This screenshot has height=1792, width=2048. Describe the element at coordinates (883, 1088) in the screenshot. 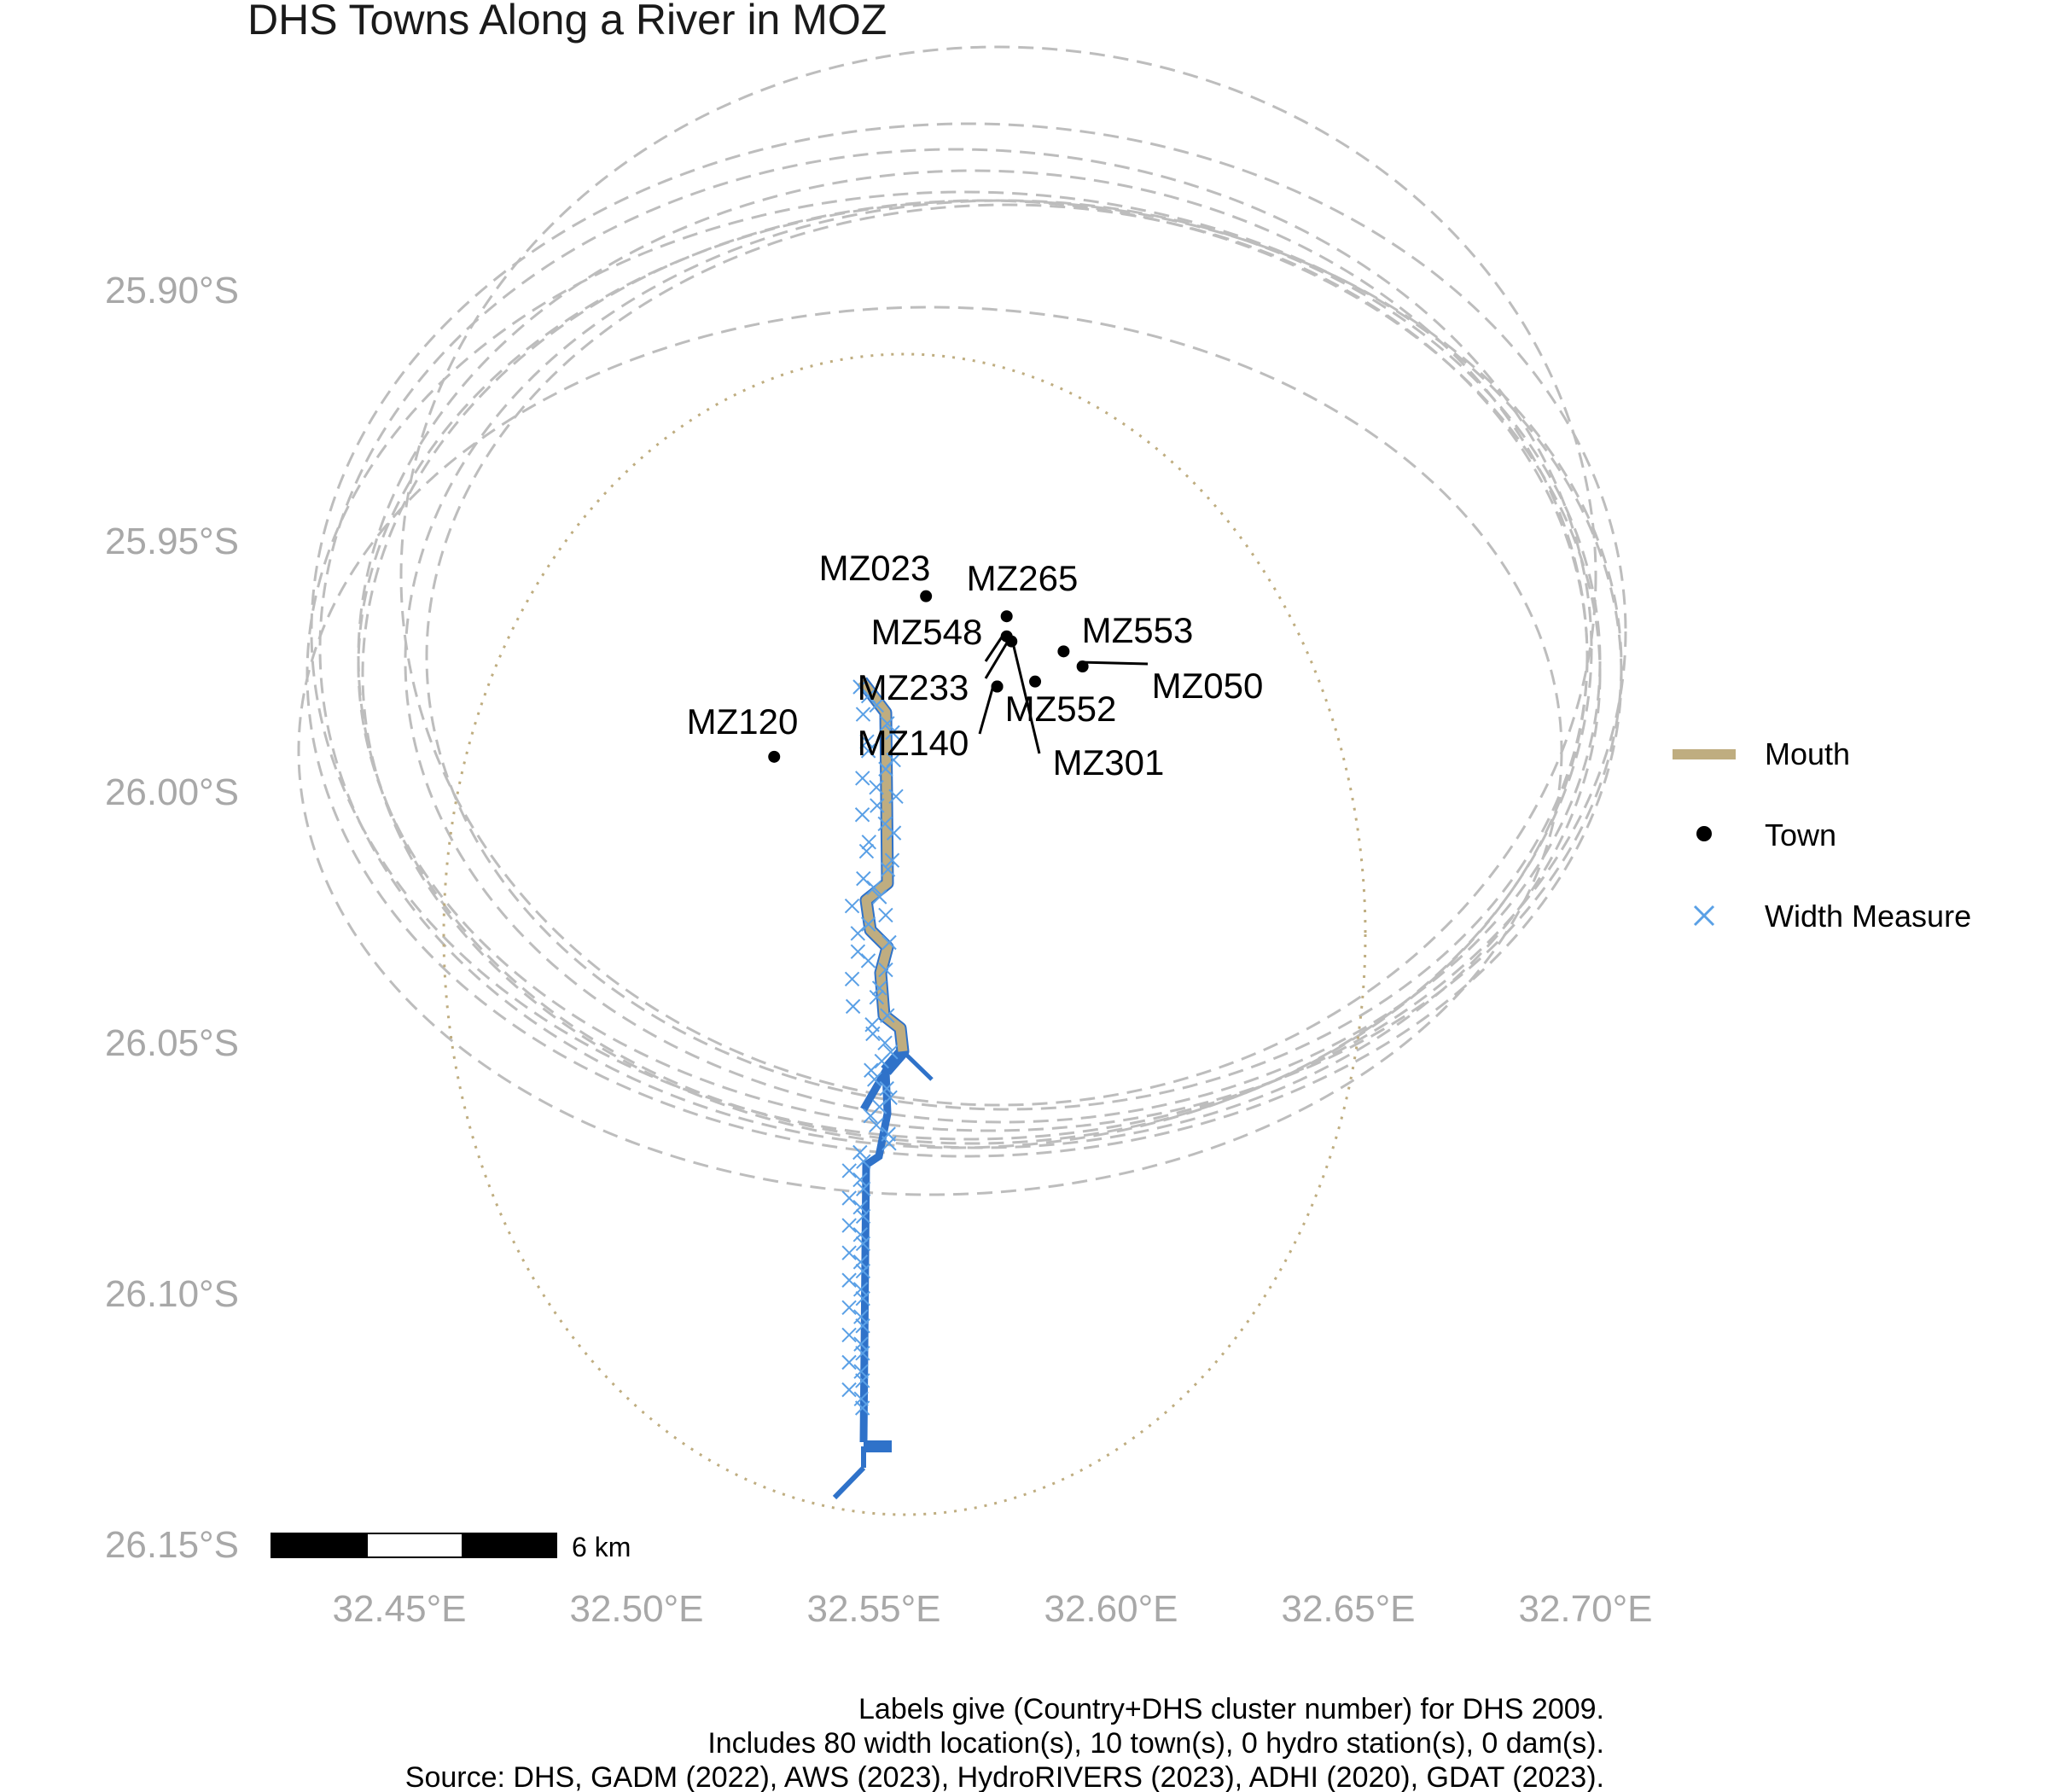

I see `river-lines` at that location.